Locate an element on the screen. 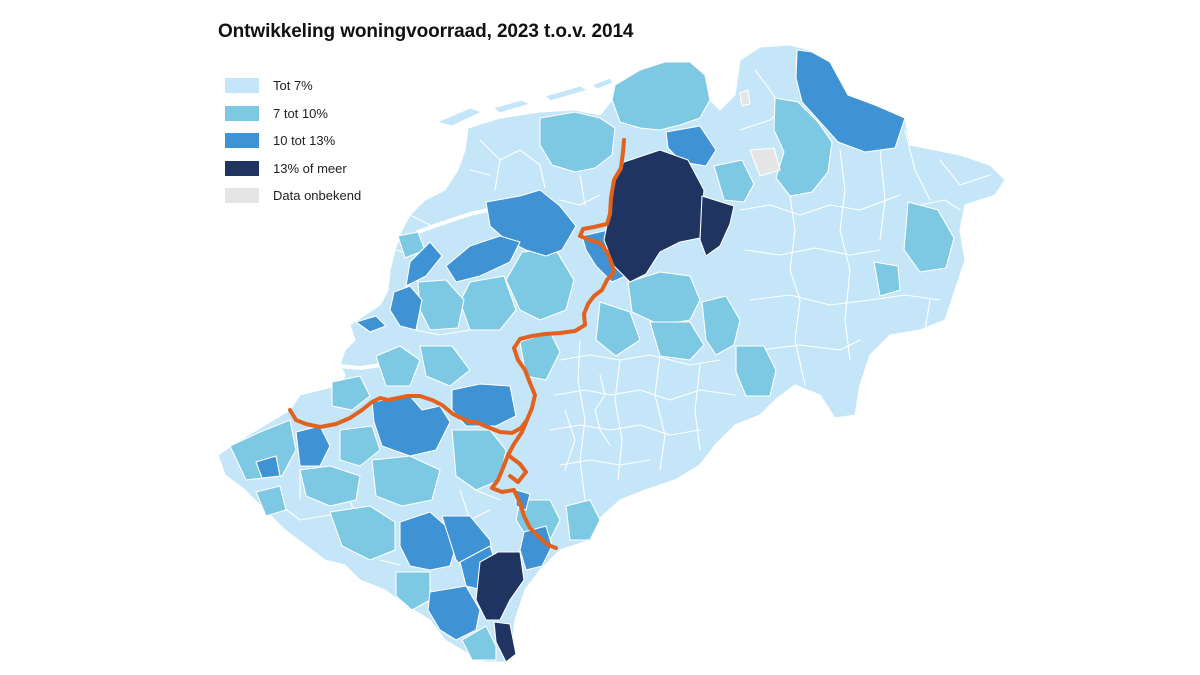 This screenshot has width=1200, height=675. legend-label: Tot 7% is located at coordinates (293, 86).